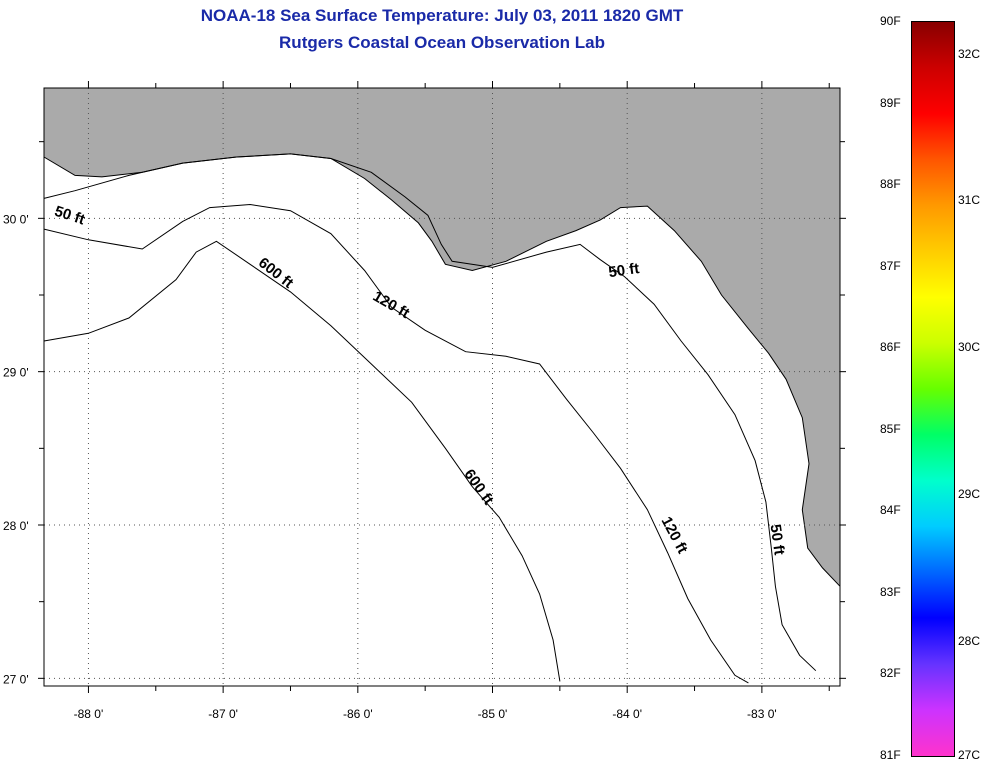  Describe the element at coordinates (627, 714) in the screenshot. I see `lon-tick-label: -84 0'` at that location.